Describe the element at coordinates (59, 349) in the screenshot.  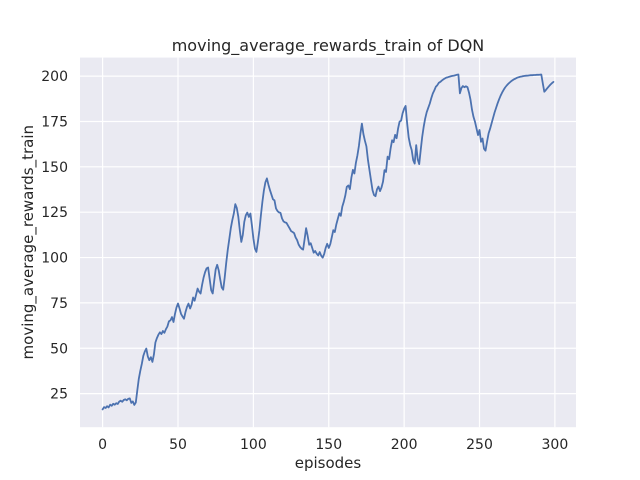
I see `y-tick-label: 50` at that location.